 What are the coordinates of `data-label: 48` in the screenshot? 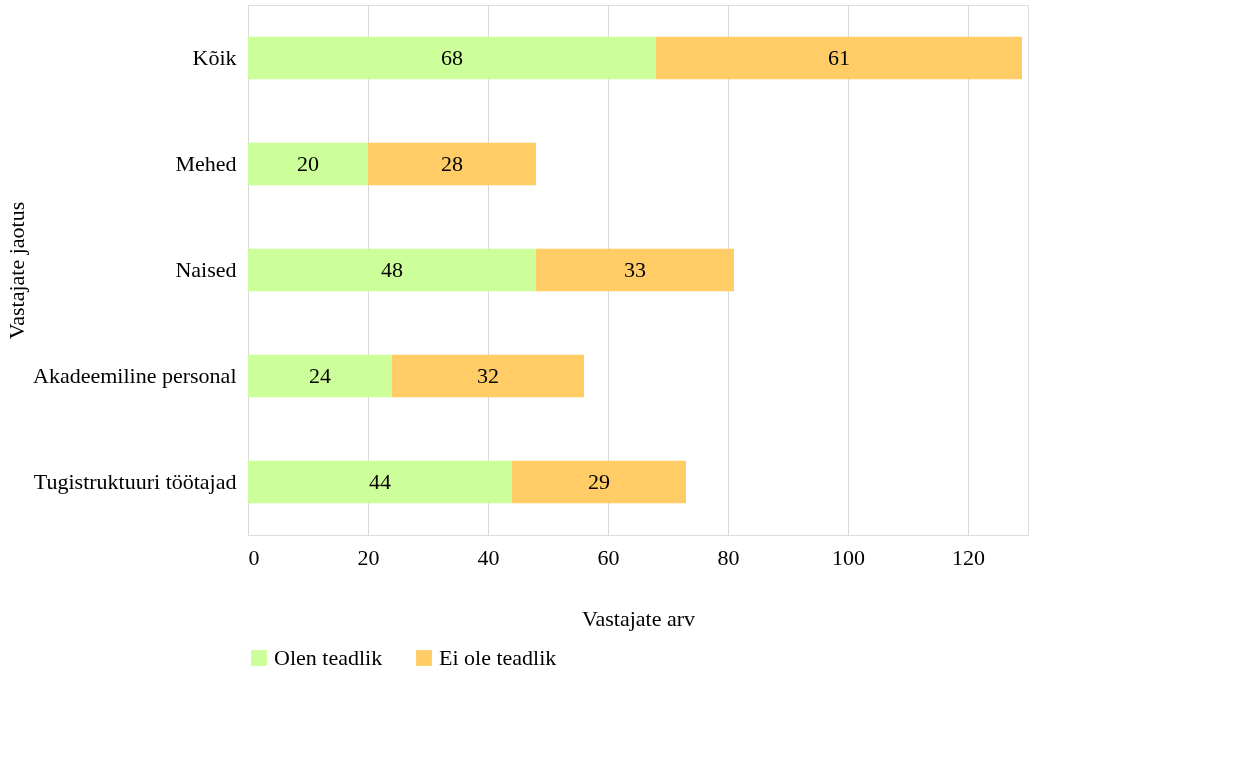 It's located at (392, 269).